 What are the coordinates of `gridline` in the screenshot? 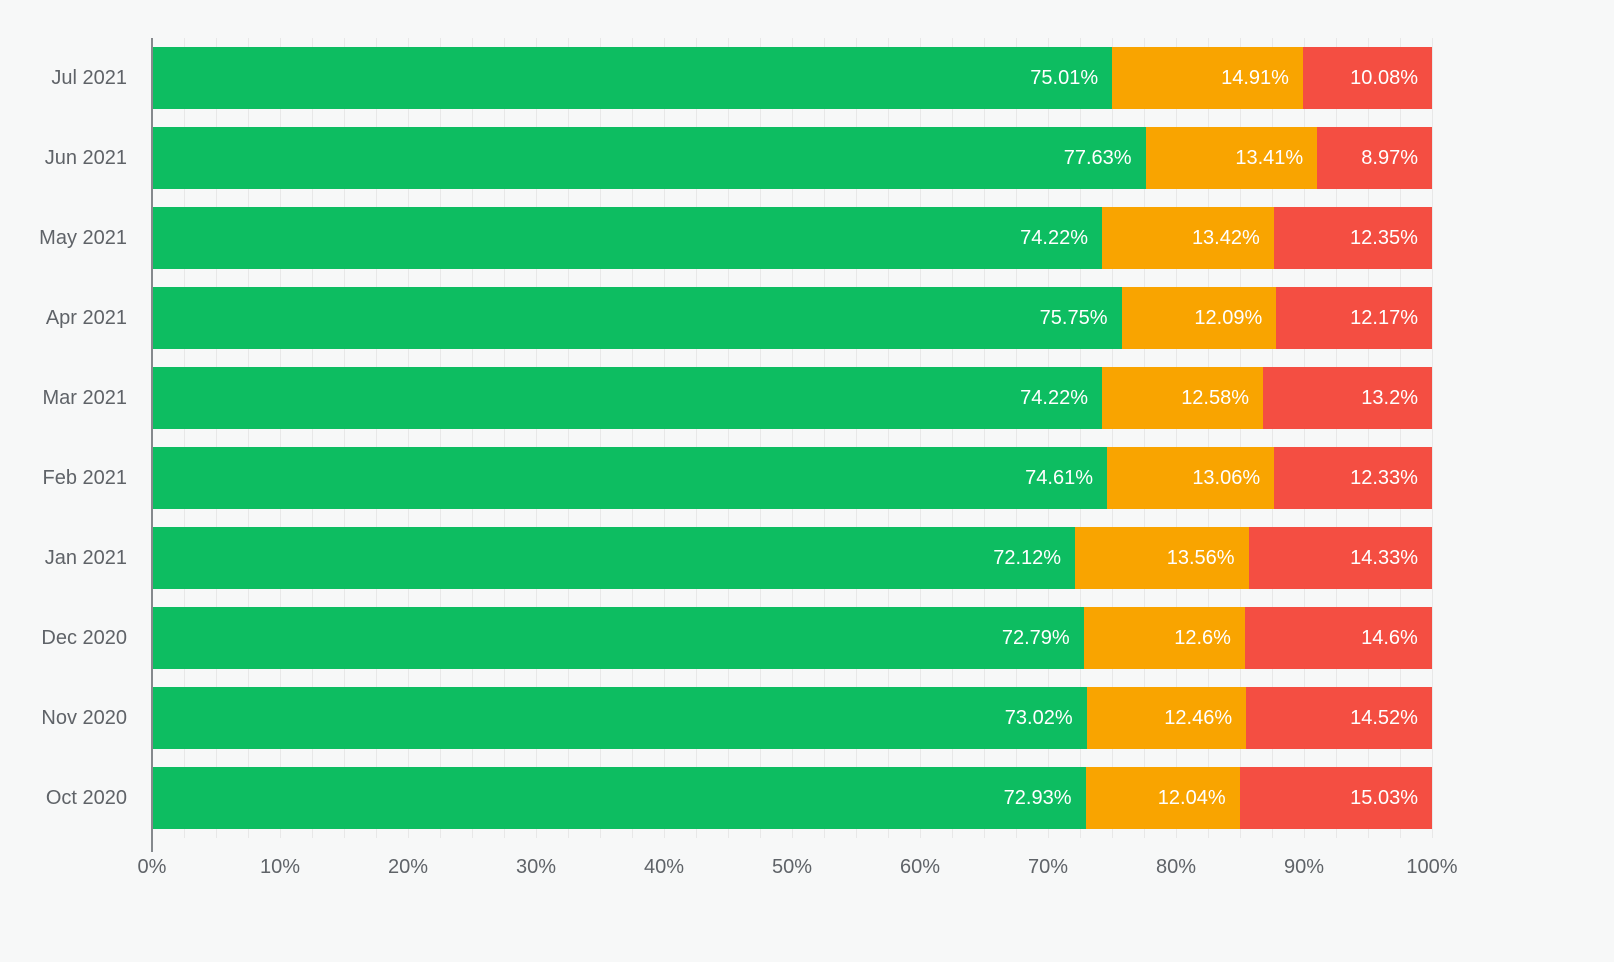 It's located at (1432, 438).